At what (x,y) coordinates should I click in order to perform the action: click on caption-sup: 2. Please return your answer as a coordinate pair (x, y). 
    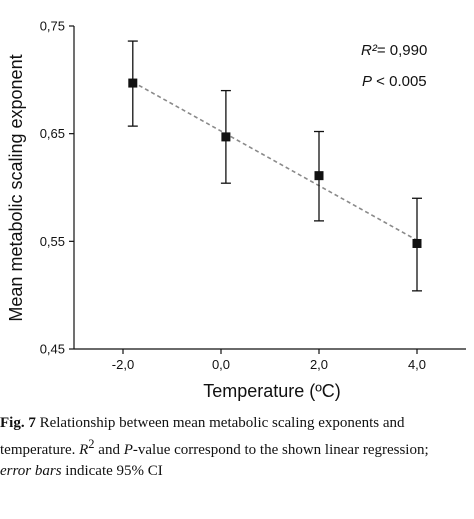
    Looking at the image, I should click on (91, 444).